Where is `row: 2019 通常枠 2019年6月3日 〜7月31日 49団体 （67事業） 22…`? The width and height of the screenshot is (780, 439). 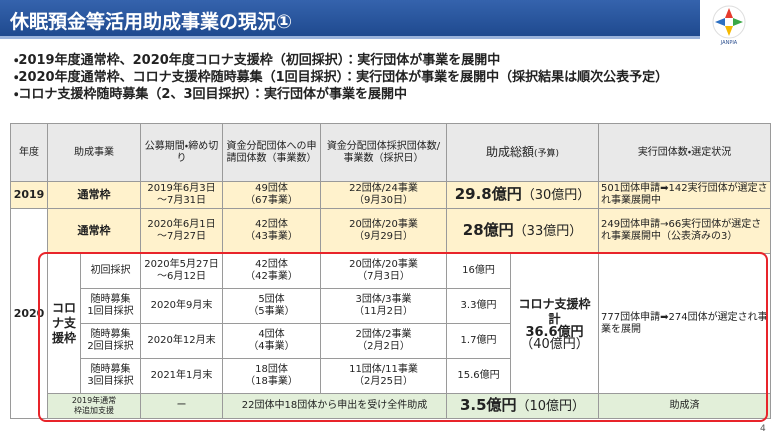 row: 2019 通常枠 2019年6月3日 〜7月31日 49団体 （67事業） 22… is located at coordinates (391, 195).